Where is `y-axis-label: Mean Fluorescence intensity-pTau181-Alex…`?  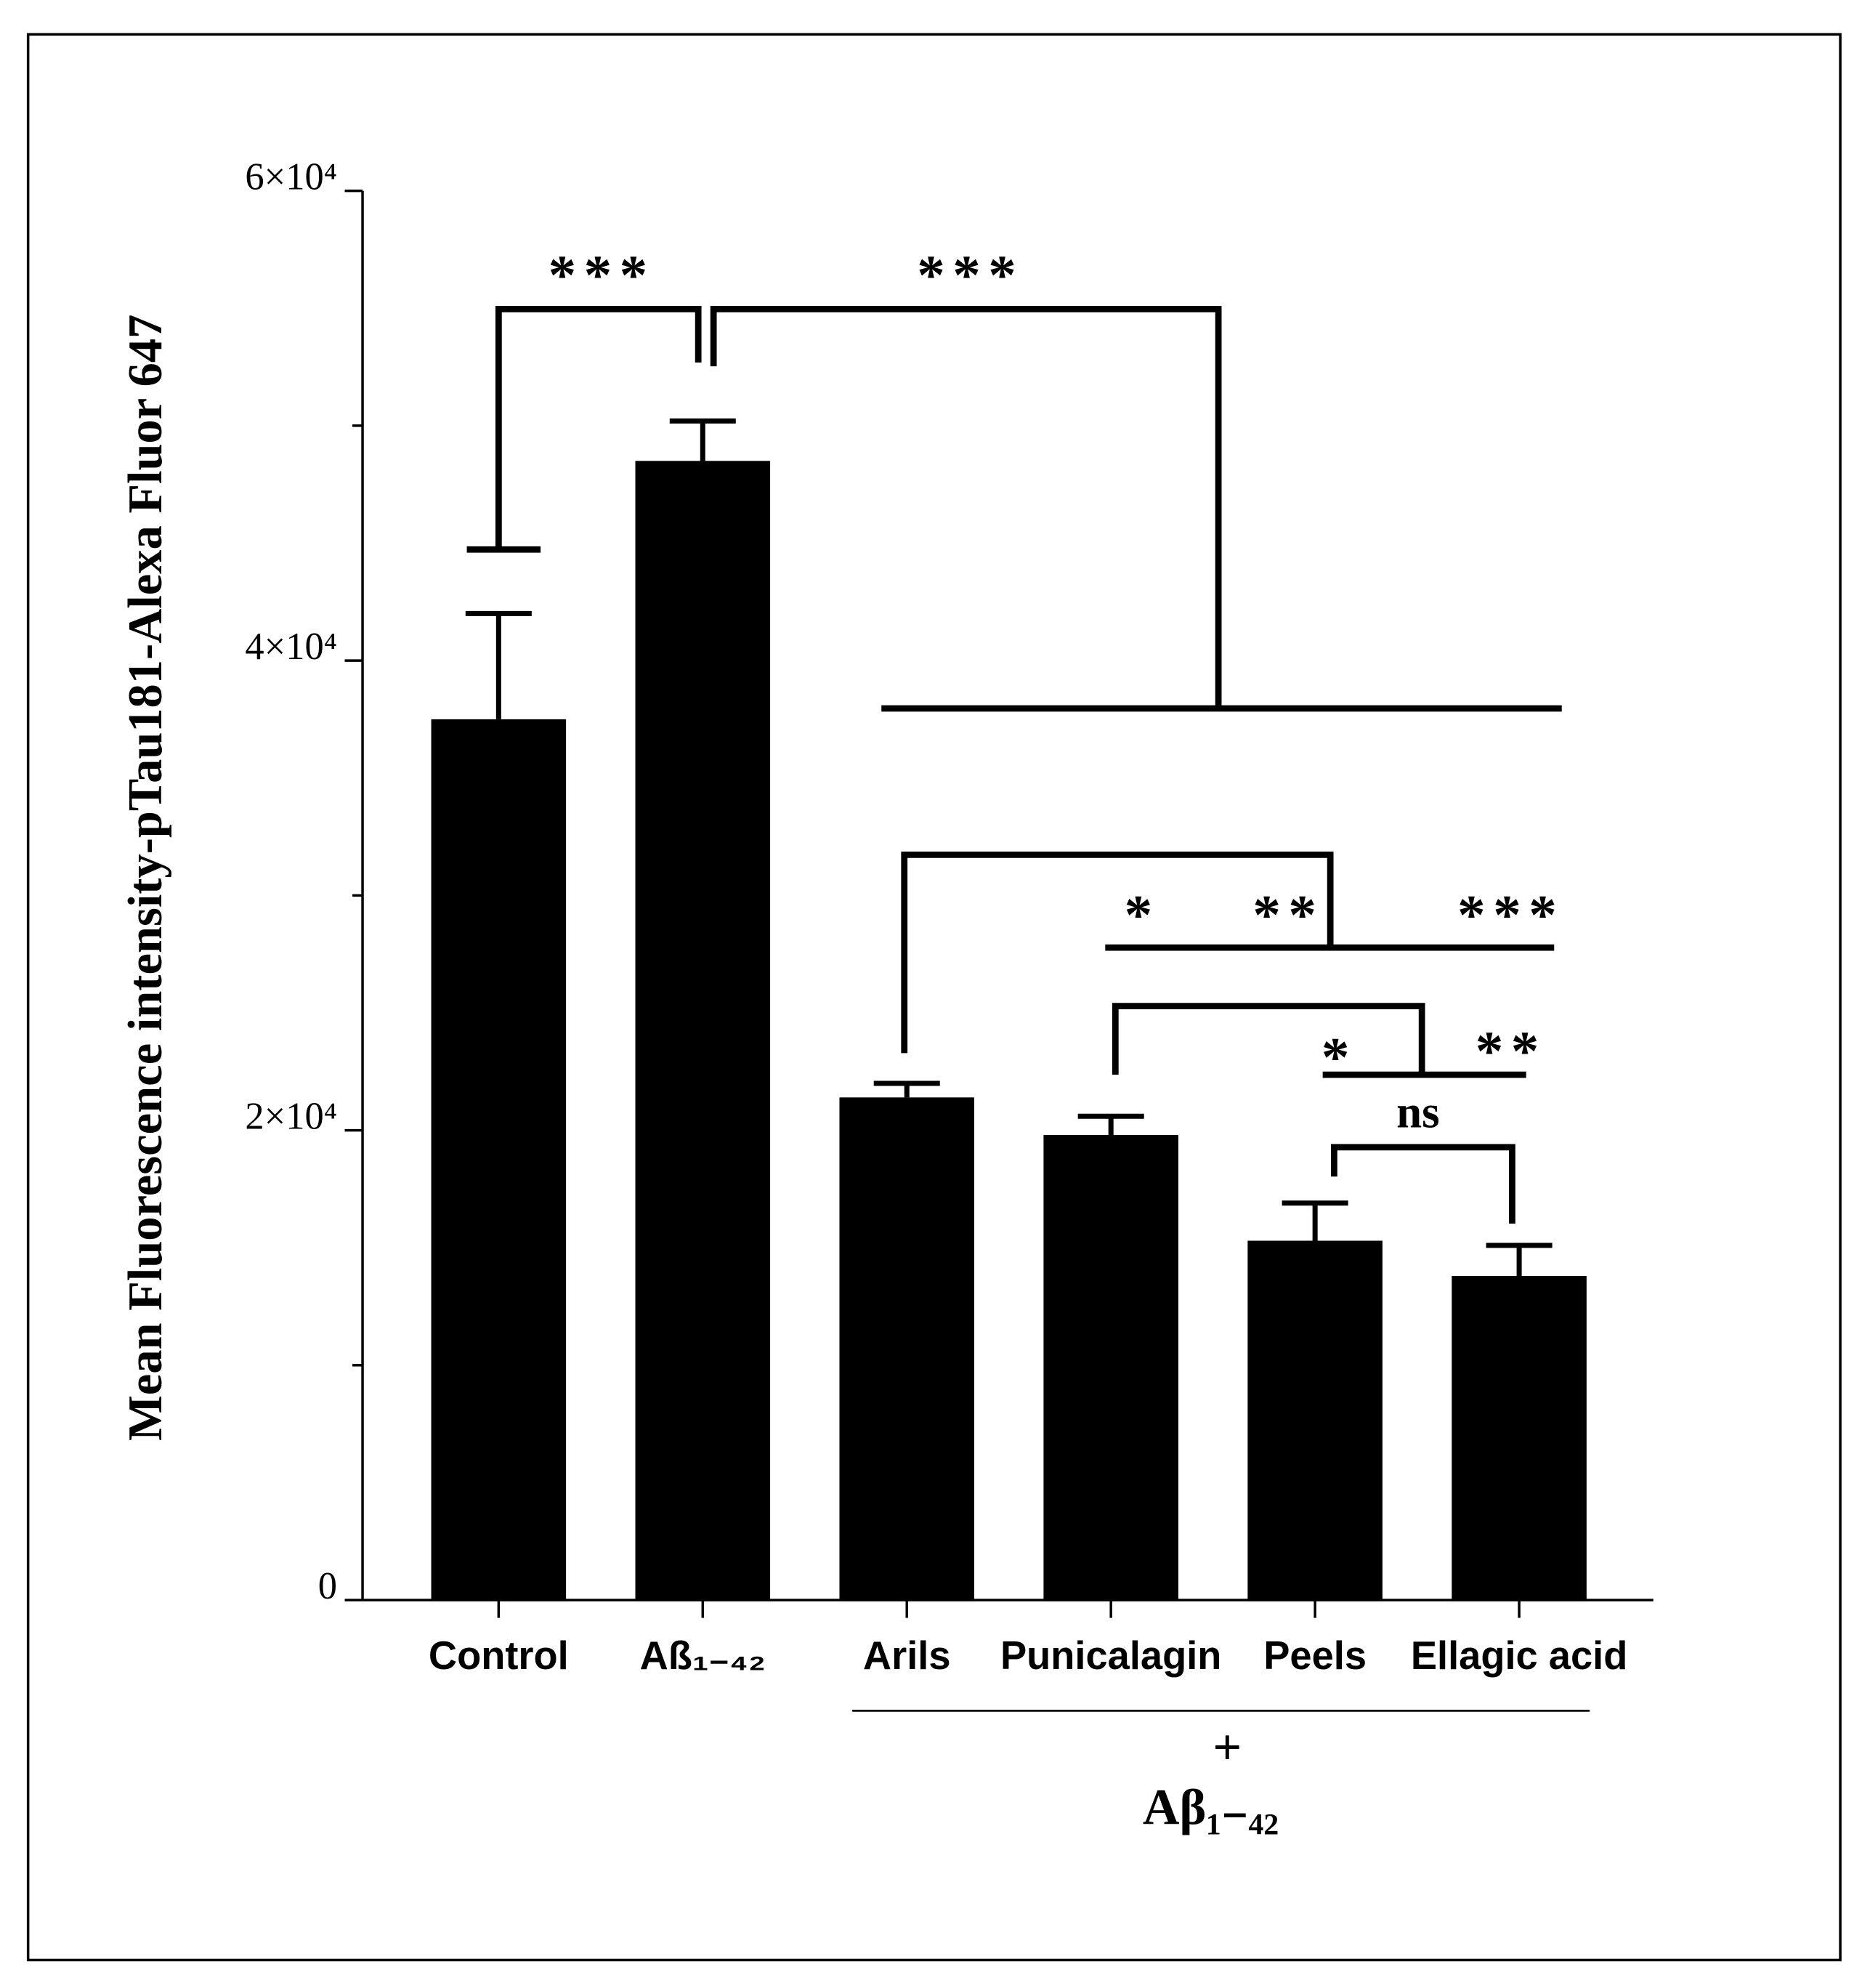
y-axis-label: Mean Fluorescence intensity-pTau181-Alex… is located at coordinates (145, 878).